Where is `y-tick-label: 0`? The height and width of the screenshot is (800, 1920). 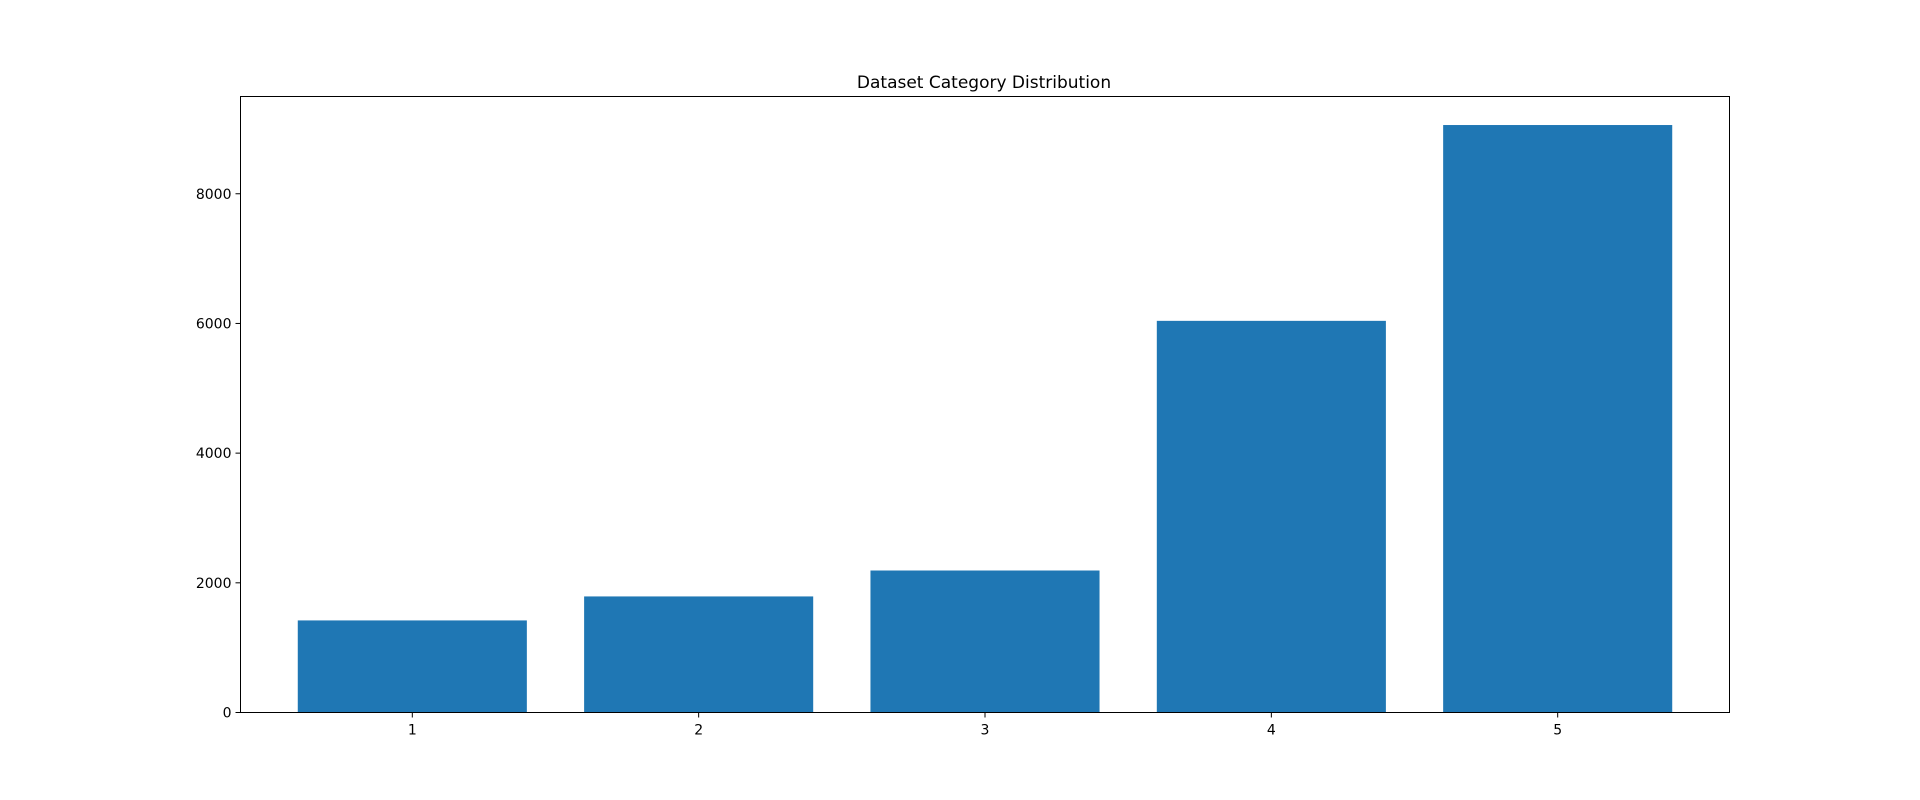 y-tick-label: 0 is located at coordinates (227, 714).